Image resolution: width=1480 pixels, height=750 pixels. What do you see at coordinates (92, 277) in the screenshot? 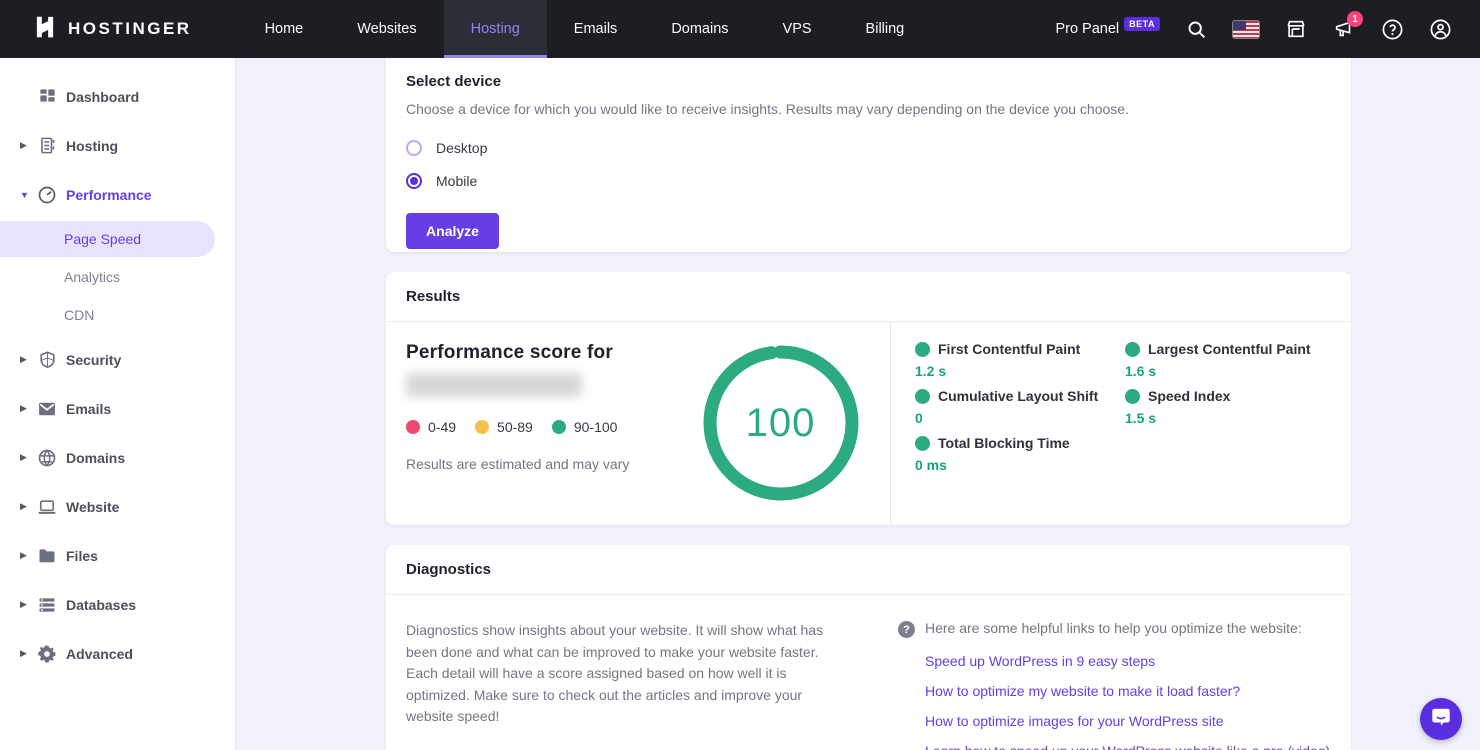
I see `sidebar-subitem-analytics: Analytics` at bounding box center [92, 277].